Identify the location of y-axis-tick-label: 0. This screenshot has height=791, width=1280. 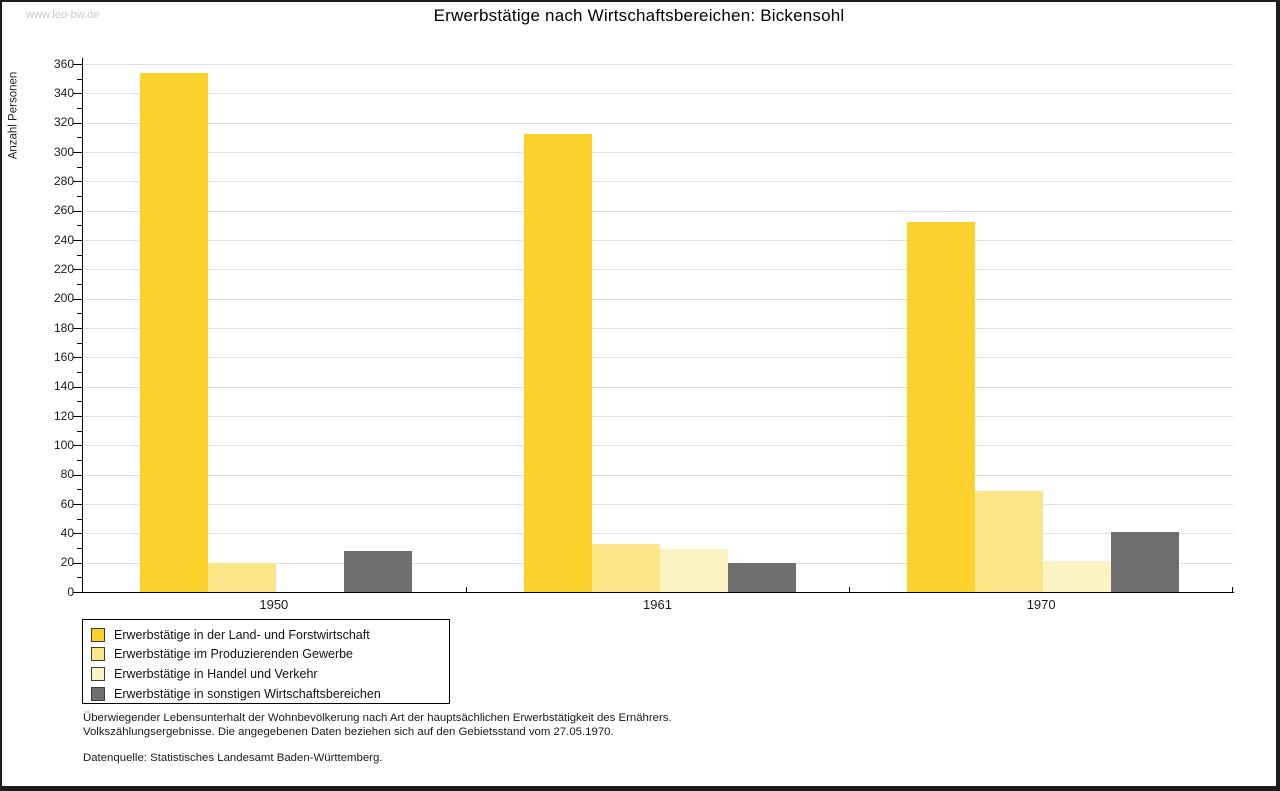
(70, 591).